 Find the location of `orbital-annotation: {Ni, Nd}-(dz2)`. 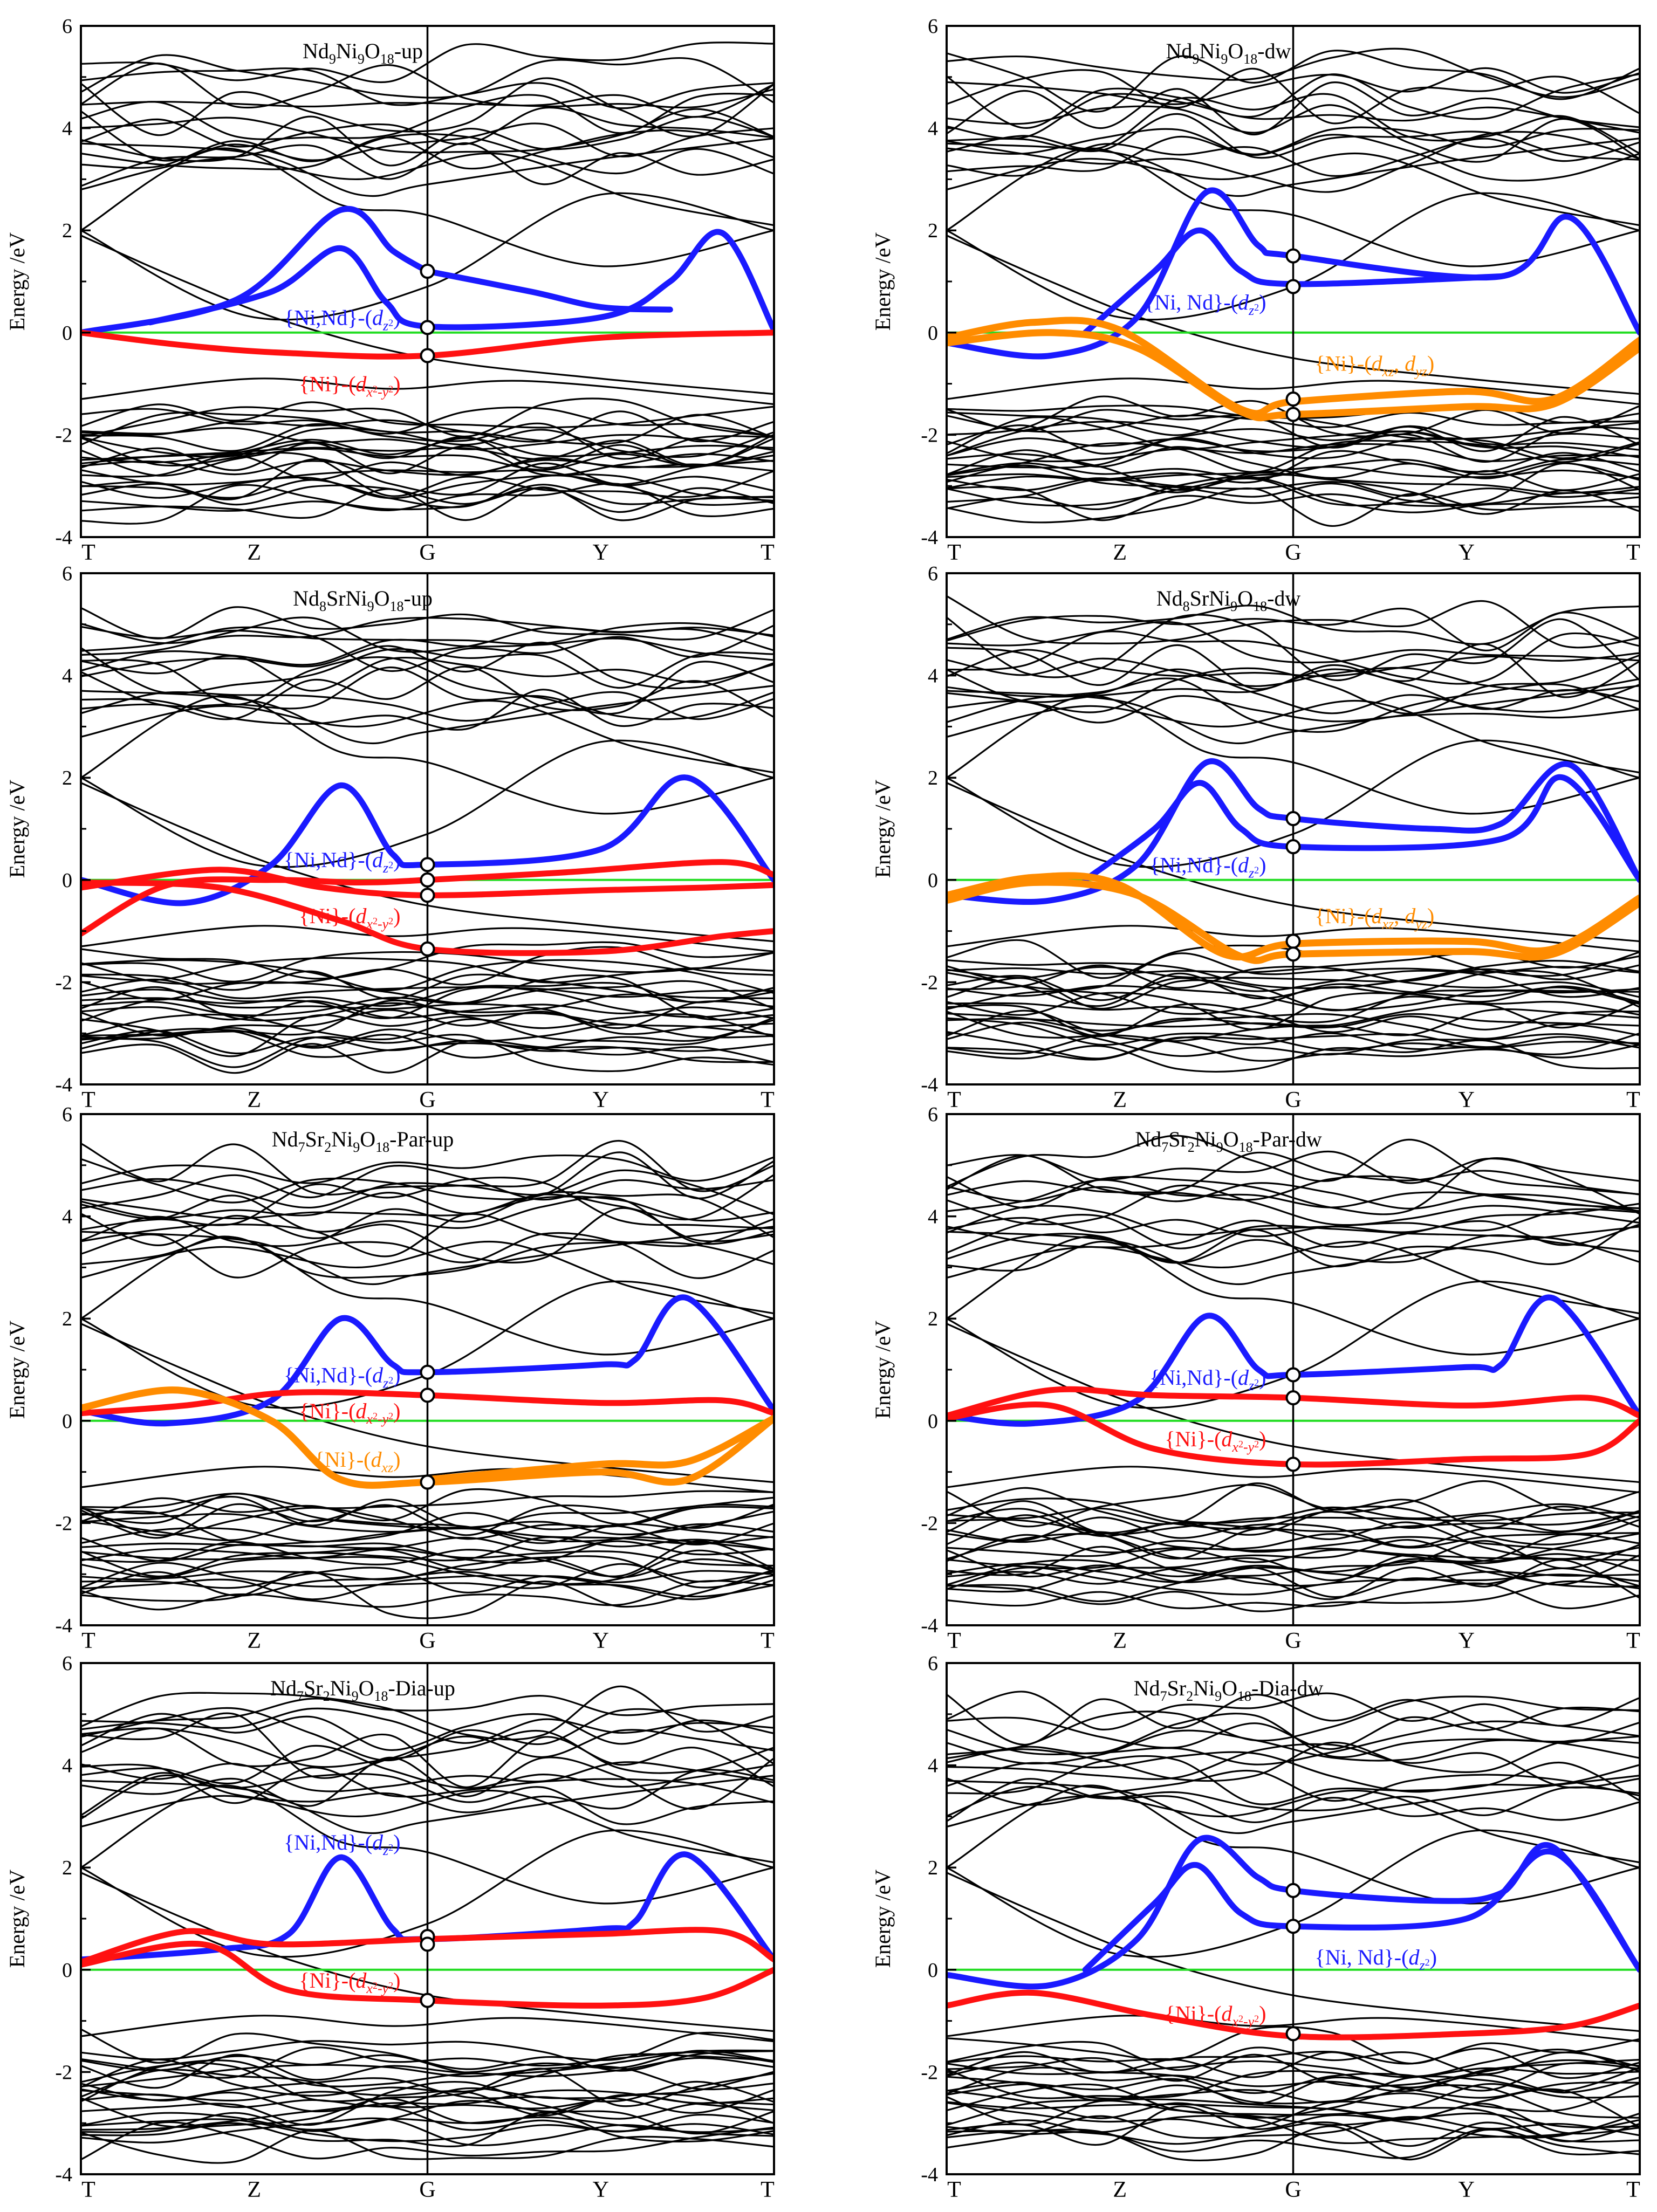

orbital-annotation: {Ni, Nd}-(dz2) is located at coordinates (1205, 304).